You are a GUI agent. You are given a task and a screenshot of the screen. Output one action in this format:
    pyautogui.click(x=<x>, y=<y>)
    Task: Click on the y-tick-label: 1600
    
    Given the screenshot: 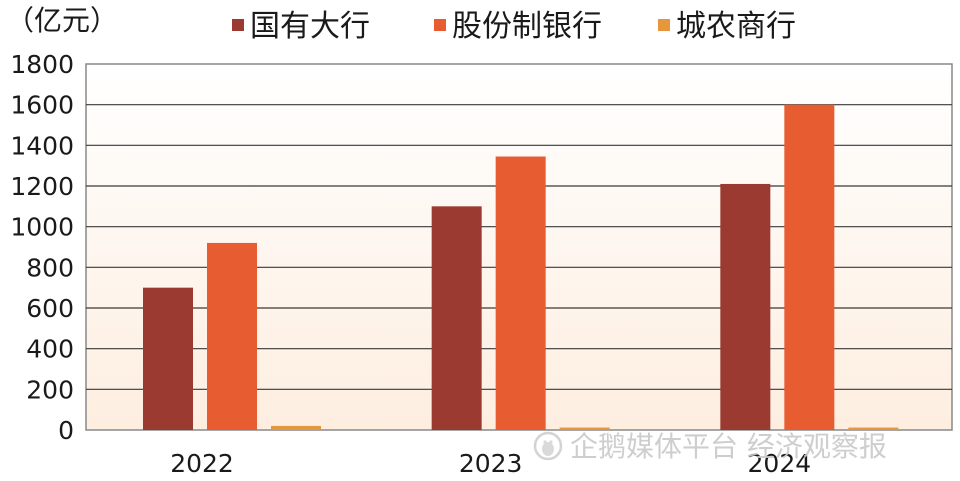 What is the action you would take?
    pyautogui.click(x=42, y=105)
    